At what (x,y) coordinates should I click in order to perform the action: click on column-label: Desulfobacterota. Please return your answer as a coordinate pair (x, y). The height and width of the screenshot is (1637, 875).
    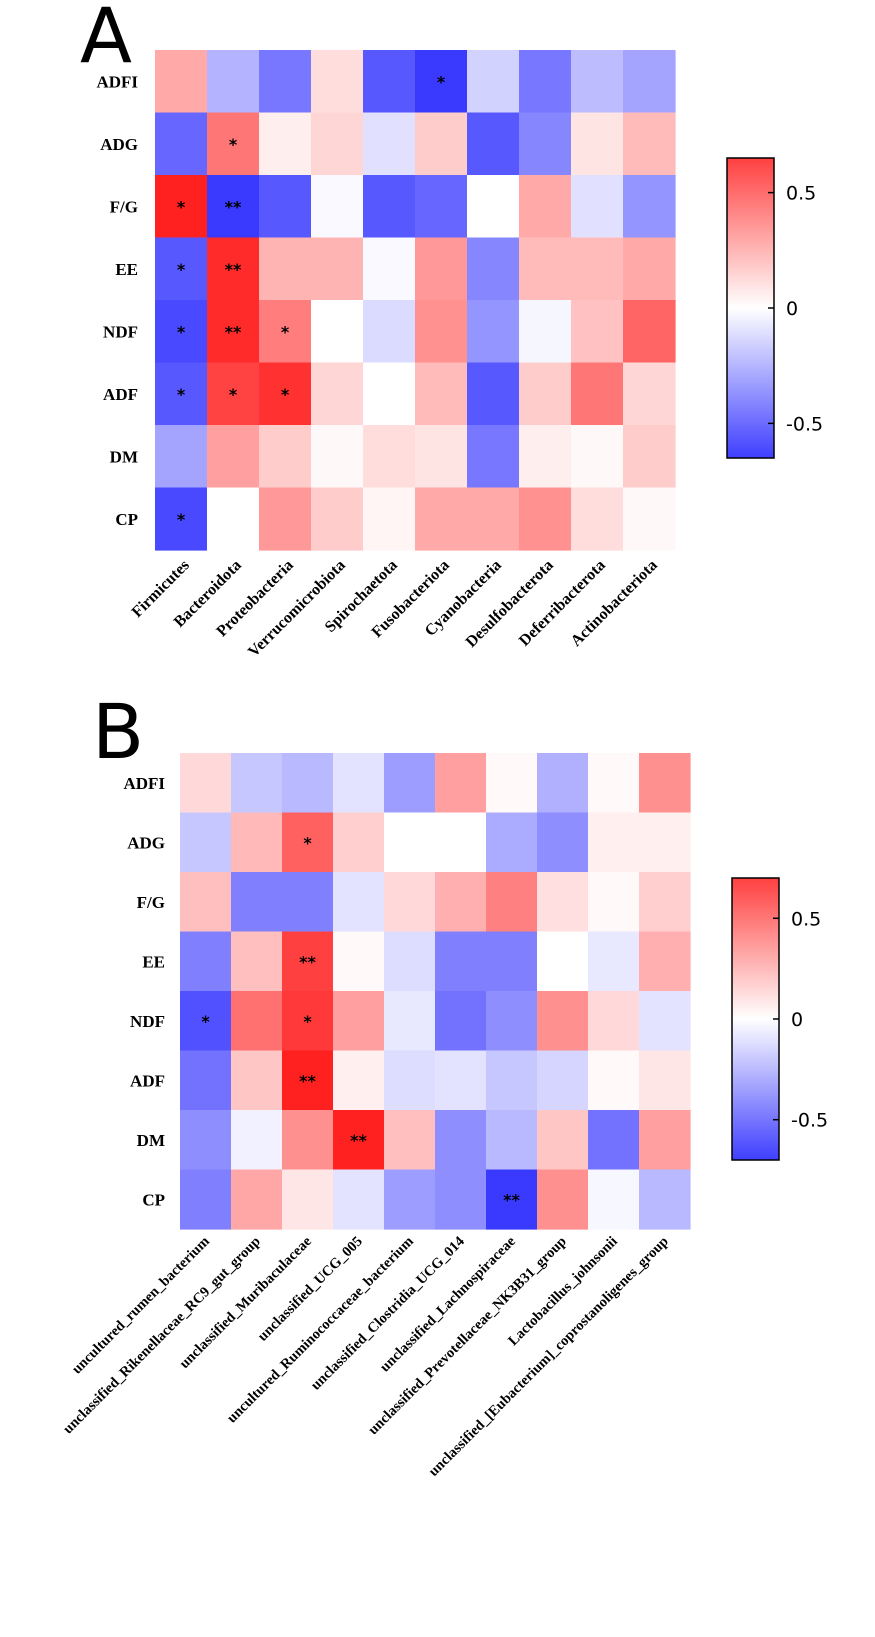
    Looking at the image, I should click on (510, 604).